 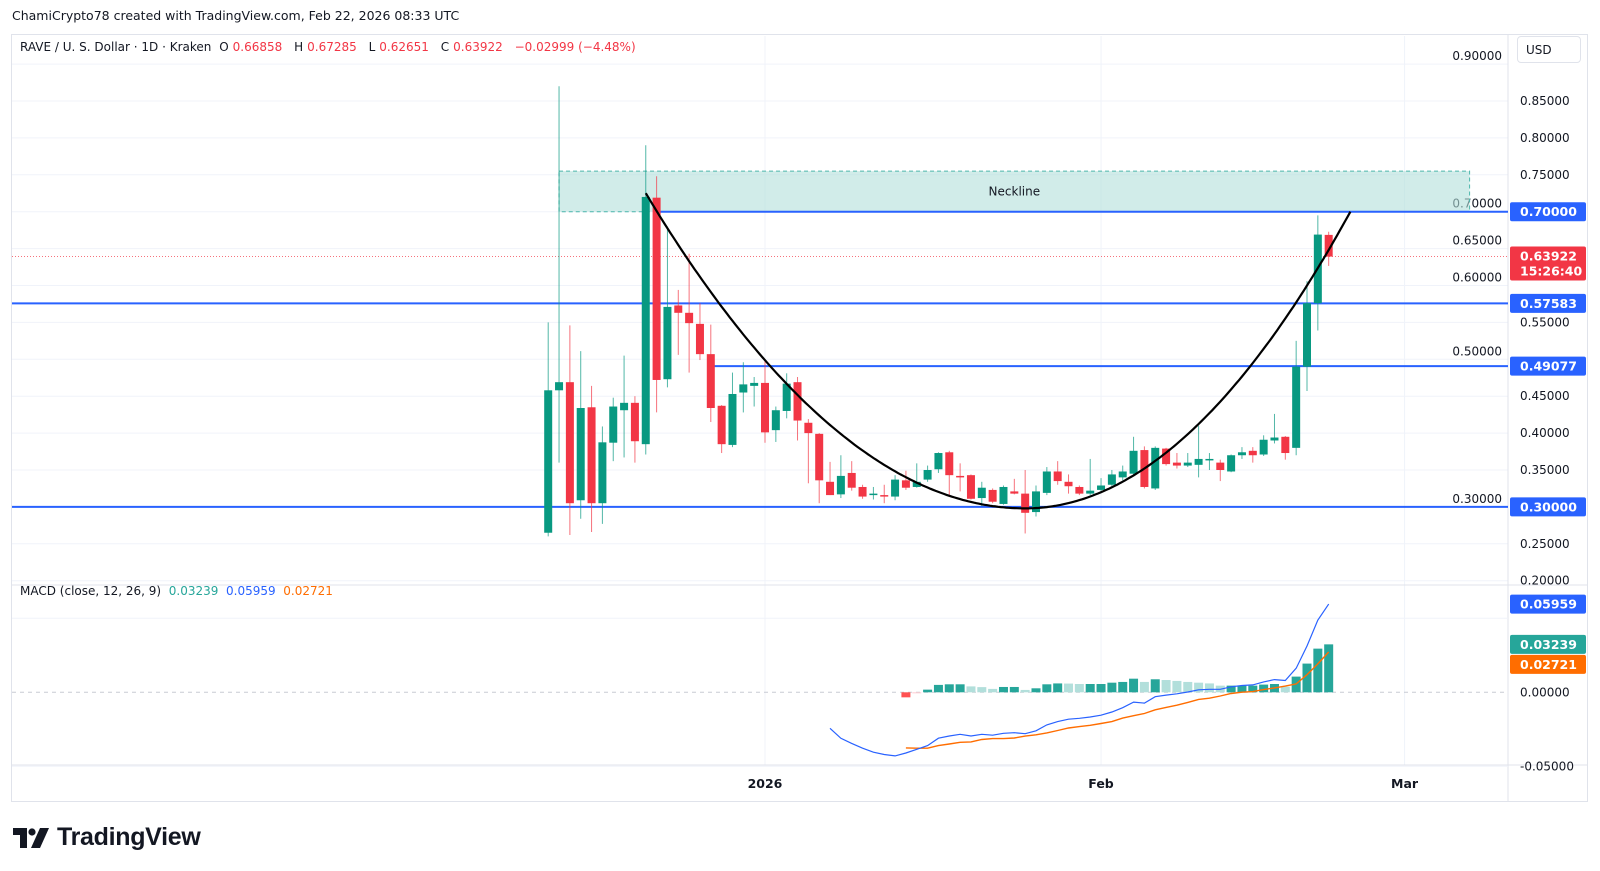 I want to click on macd-pane, so click(x=1081, y=680).